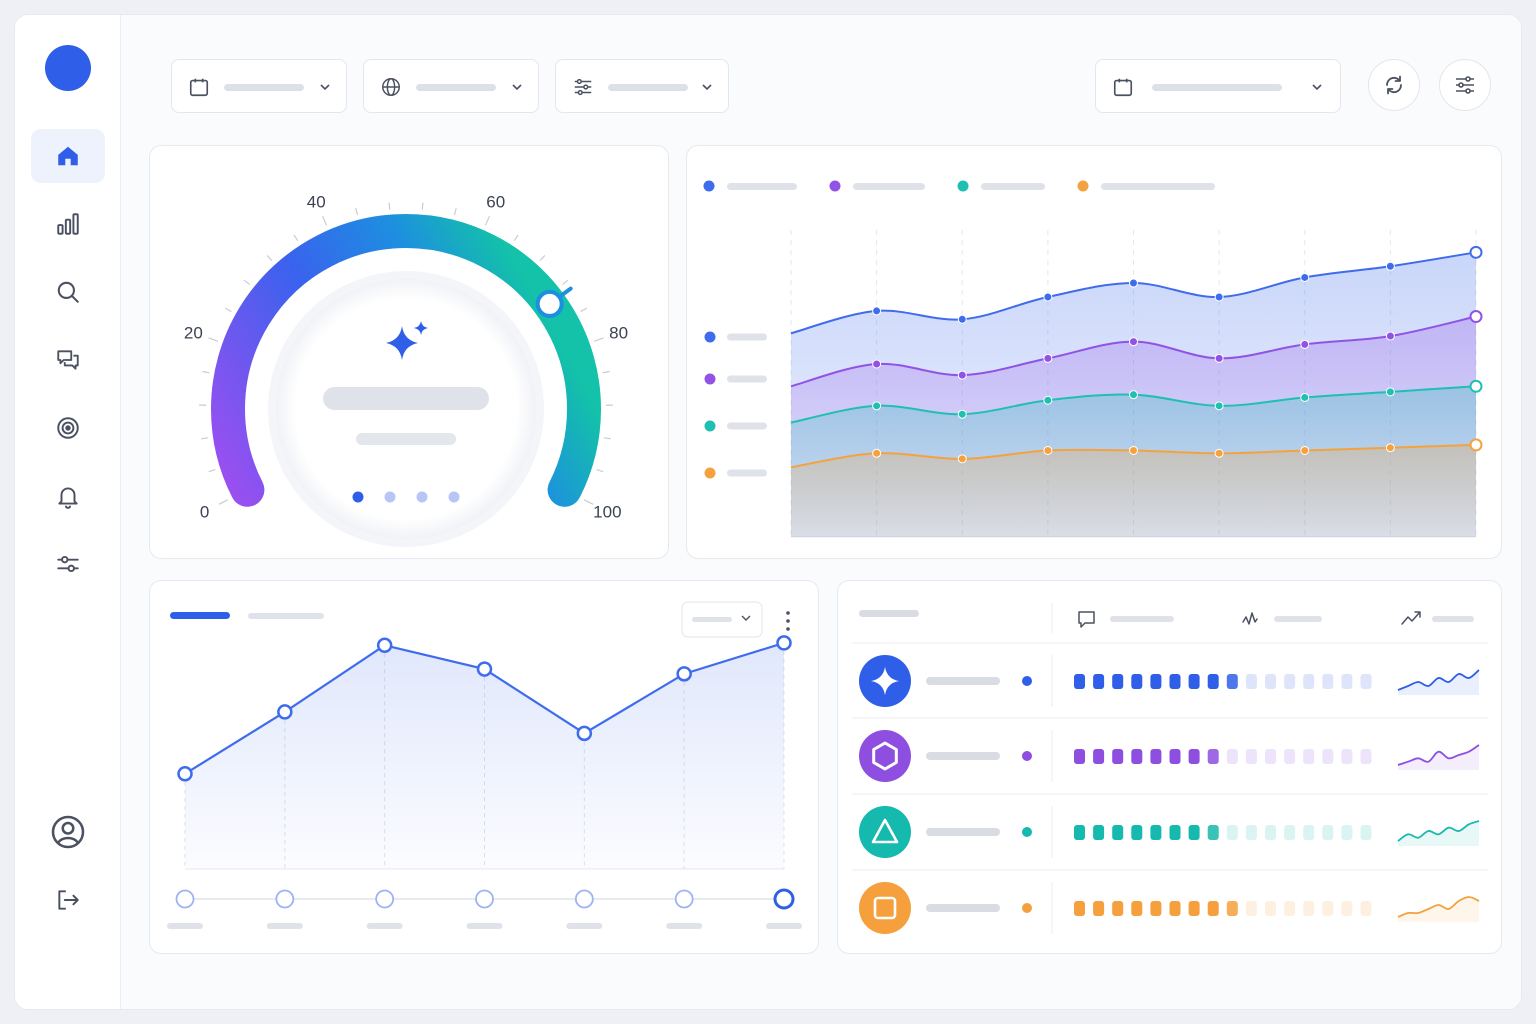 The image size is (1536, 1024). Describe the element at coordinates (406, 497) in the screenshot. I see `pagination-dots` at that location.